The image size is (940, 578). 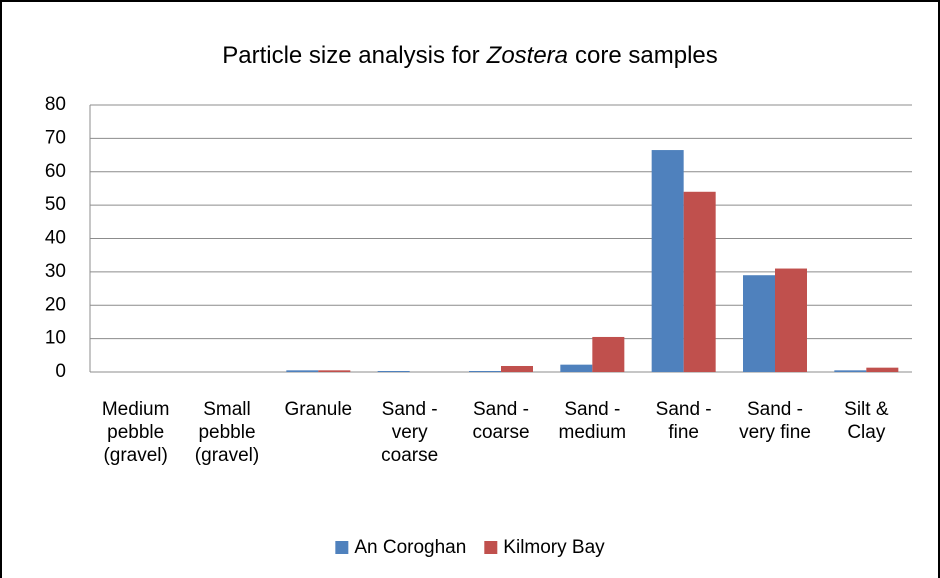 What do you see at coordinates (55, 104) in the screenshot?
I see `y-tick-label: 80` at bounding box center [55, 104].